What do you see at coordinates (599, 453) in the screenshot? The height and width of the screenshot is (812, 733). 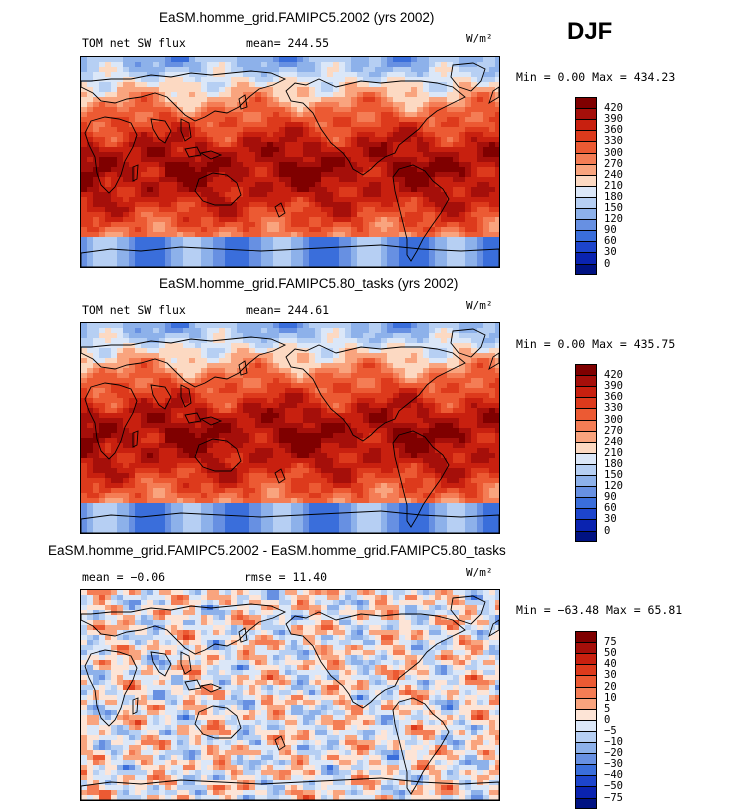 I see `panel-2-colorbar: 420 390 360 330 300 270 240 210 180 150 120 90 60 30 0` at bounding box center [599, 453].